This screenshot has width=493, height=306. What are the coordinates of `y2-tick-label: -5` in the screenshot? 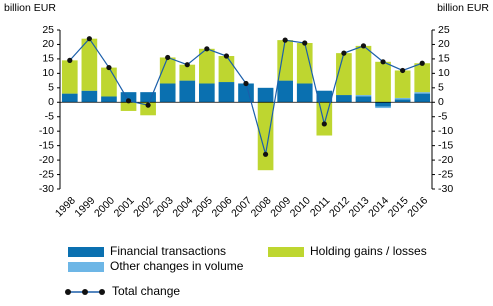 It's located at (442, 117).